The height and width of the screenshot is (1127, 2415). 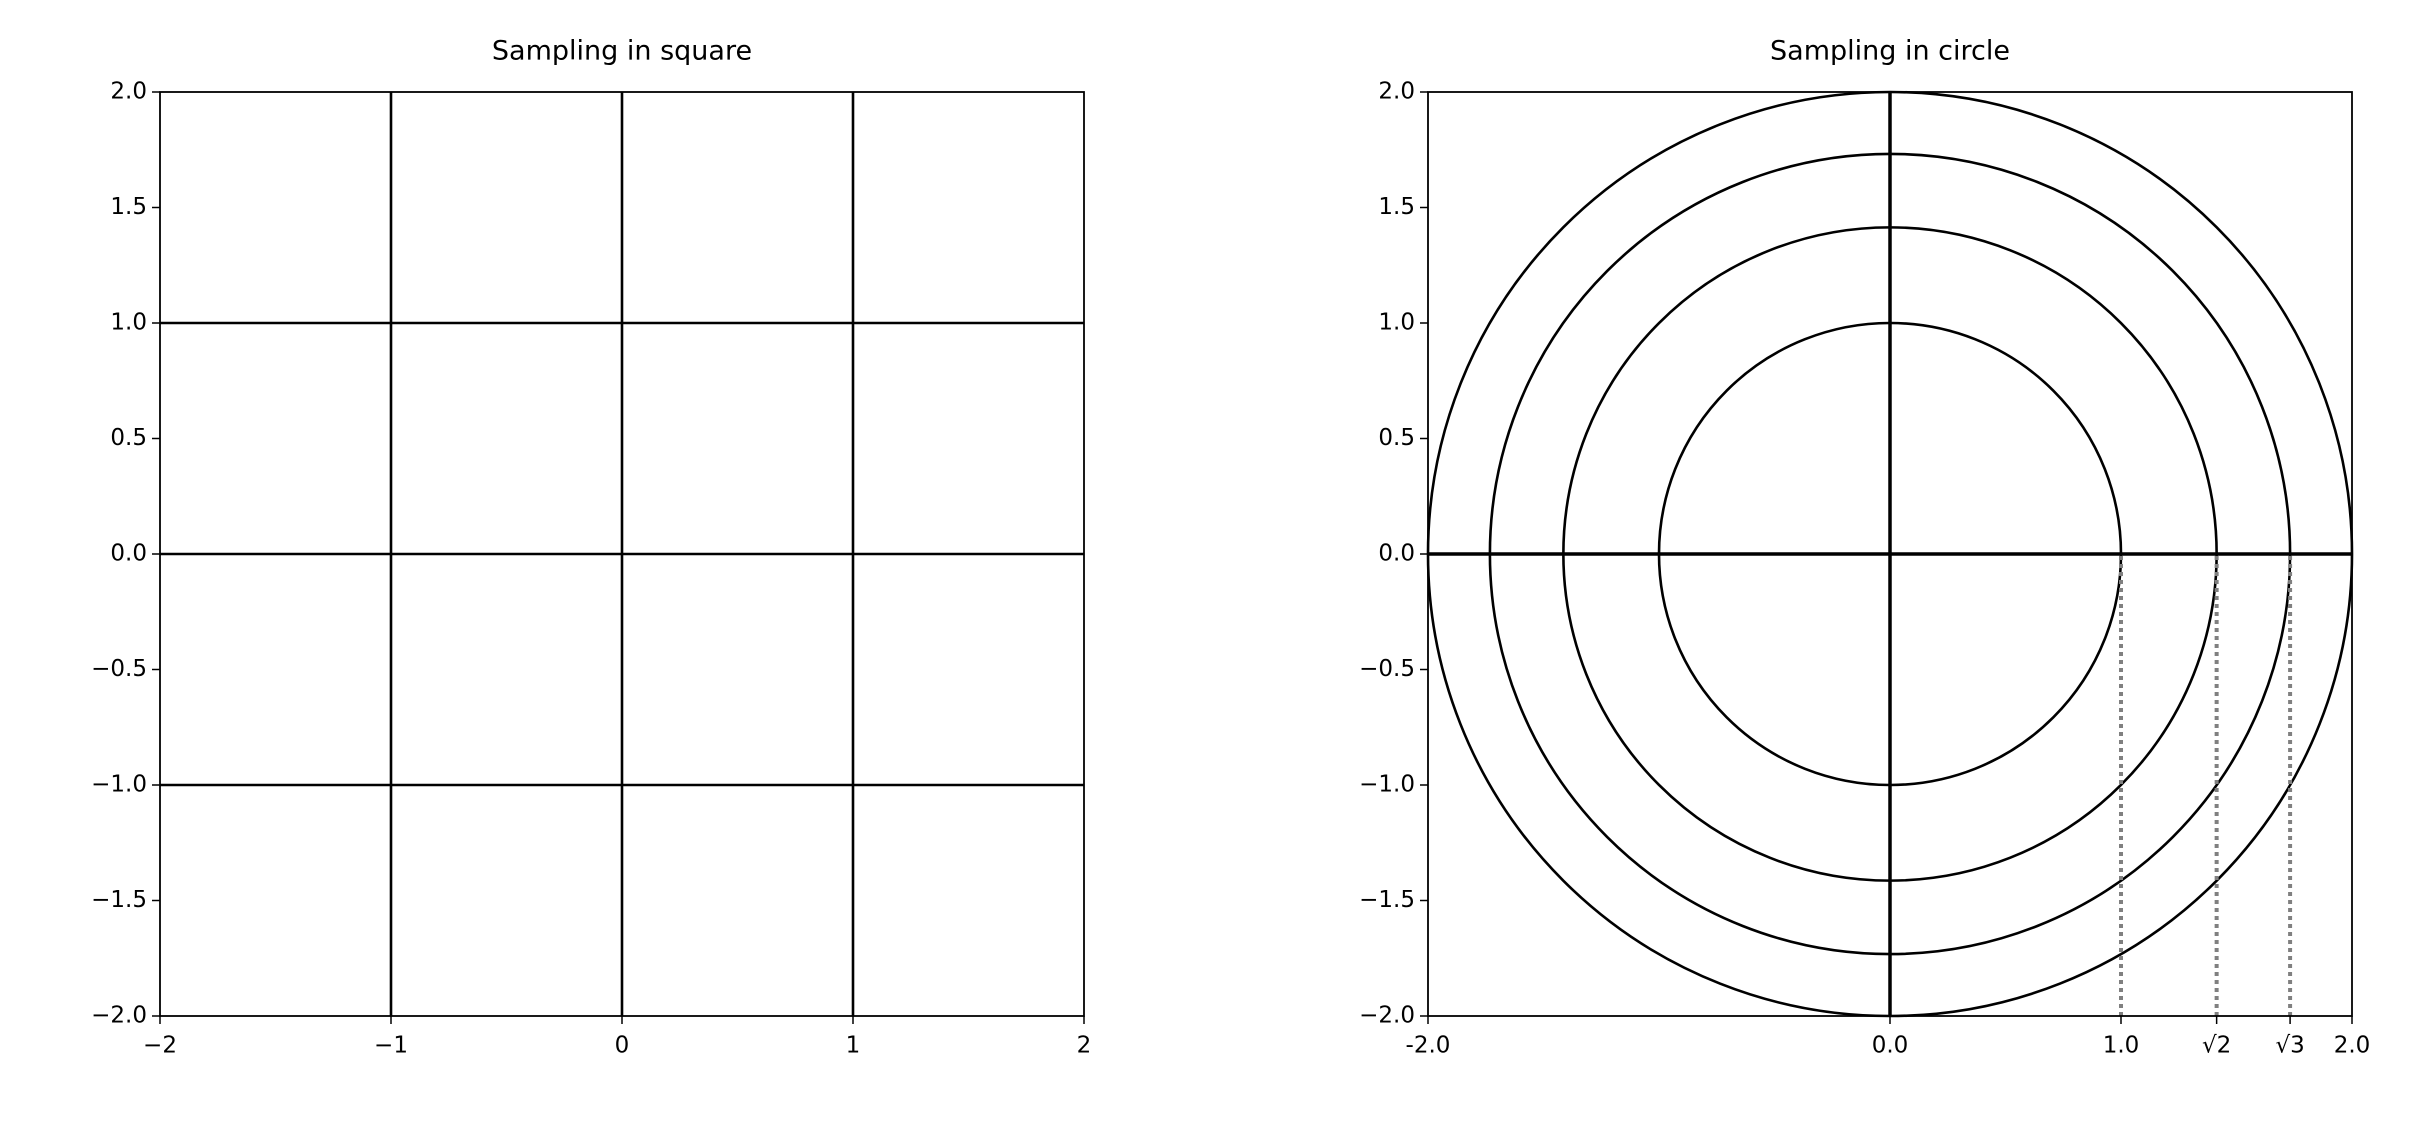 I want to click on x-tick-label: 2, so click(x=1084, y=1046).